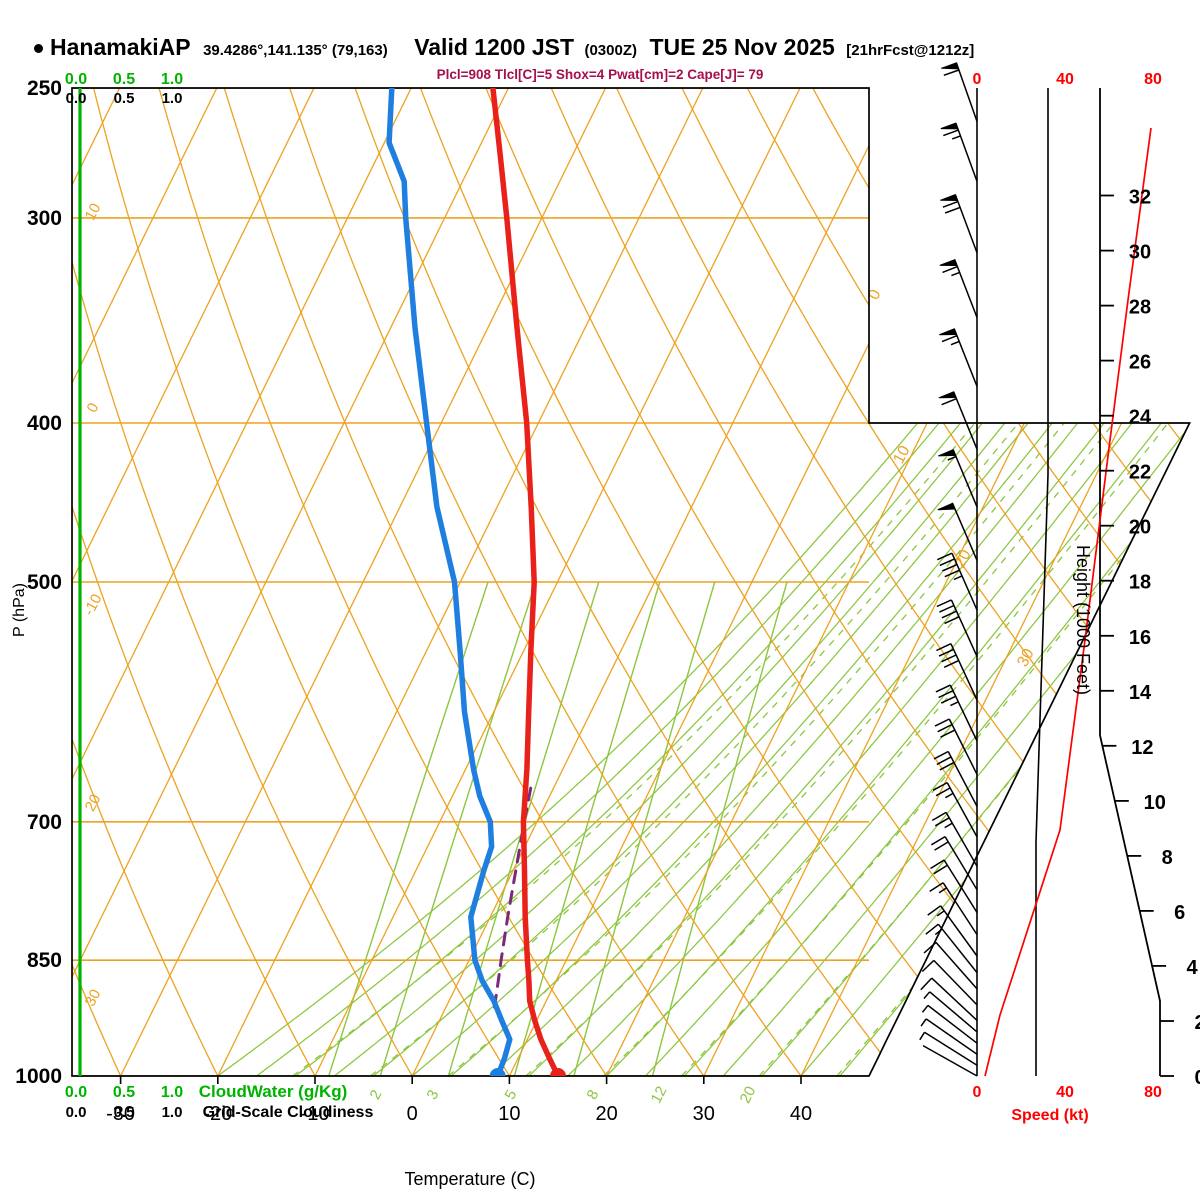 This screenshot has width=1200, height=1200. What do you see at coordinates (44, 822) in the screenshot?
I see `pressure-tick-700: 700` at bounding box center [44, 822].